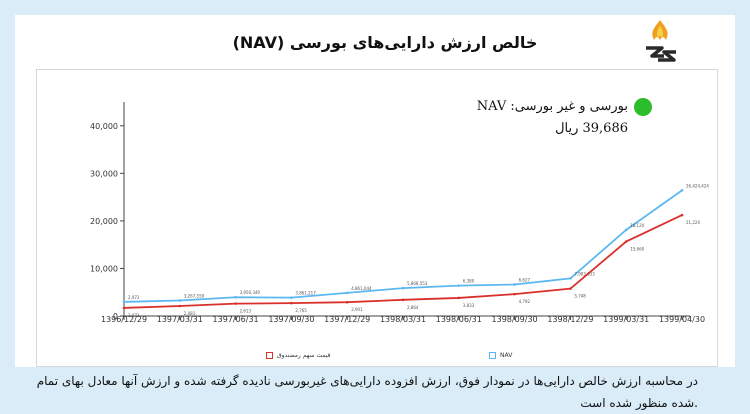  I want to click on x-tick-label: 1398/06/31, so click(459, 319).